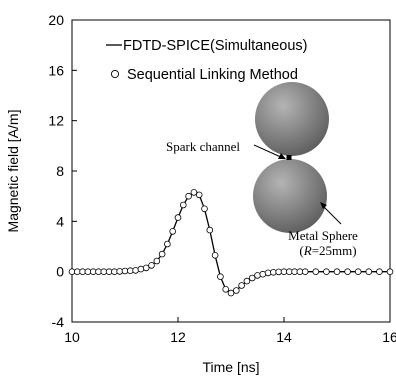  What do you see at coordinates (212, 75) in the screenshot?
I see `legend-label-sequential: Sequential Linking Method` at bounding box center [212, 75].